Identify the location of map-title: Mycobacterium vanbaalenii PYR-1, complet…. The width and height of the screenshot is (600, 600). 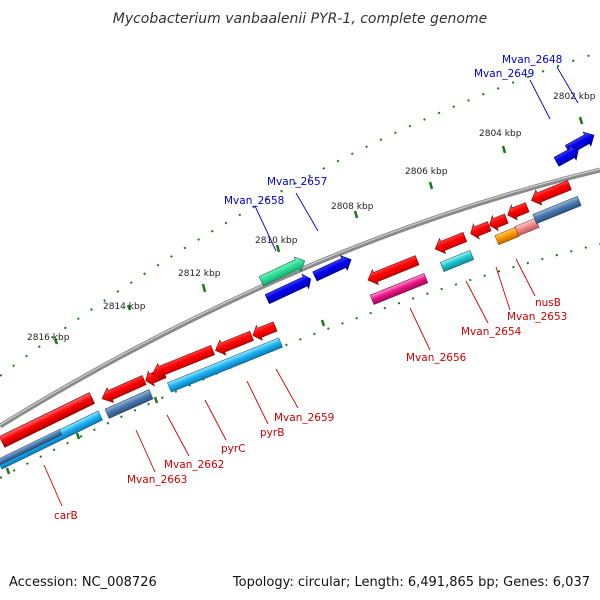
(300, 19).